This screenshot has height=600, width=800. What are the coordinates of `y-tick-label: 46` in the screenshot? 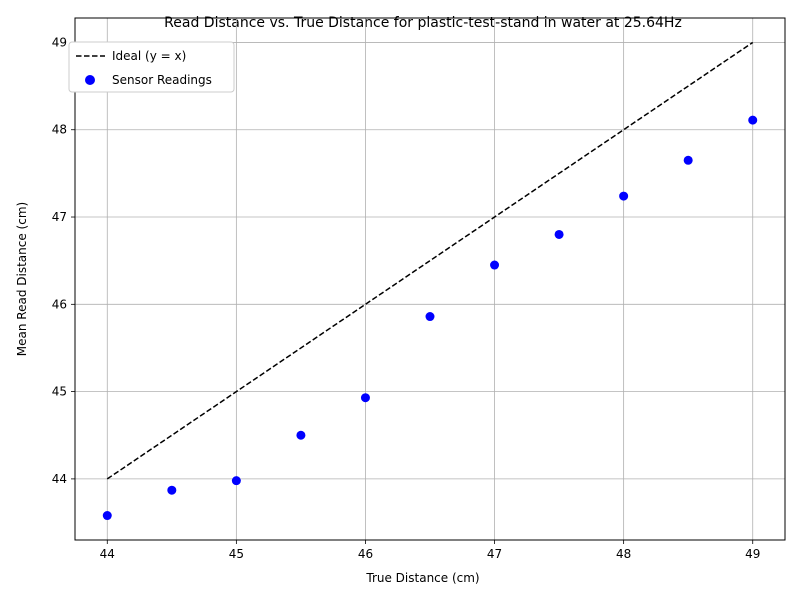 It's located at (59, 304).